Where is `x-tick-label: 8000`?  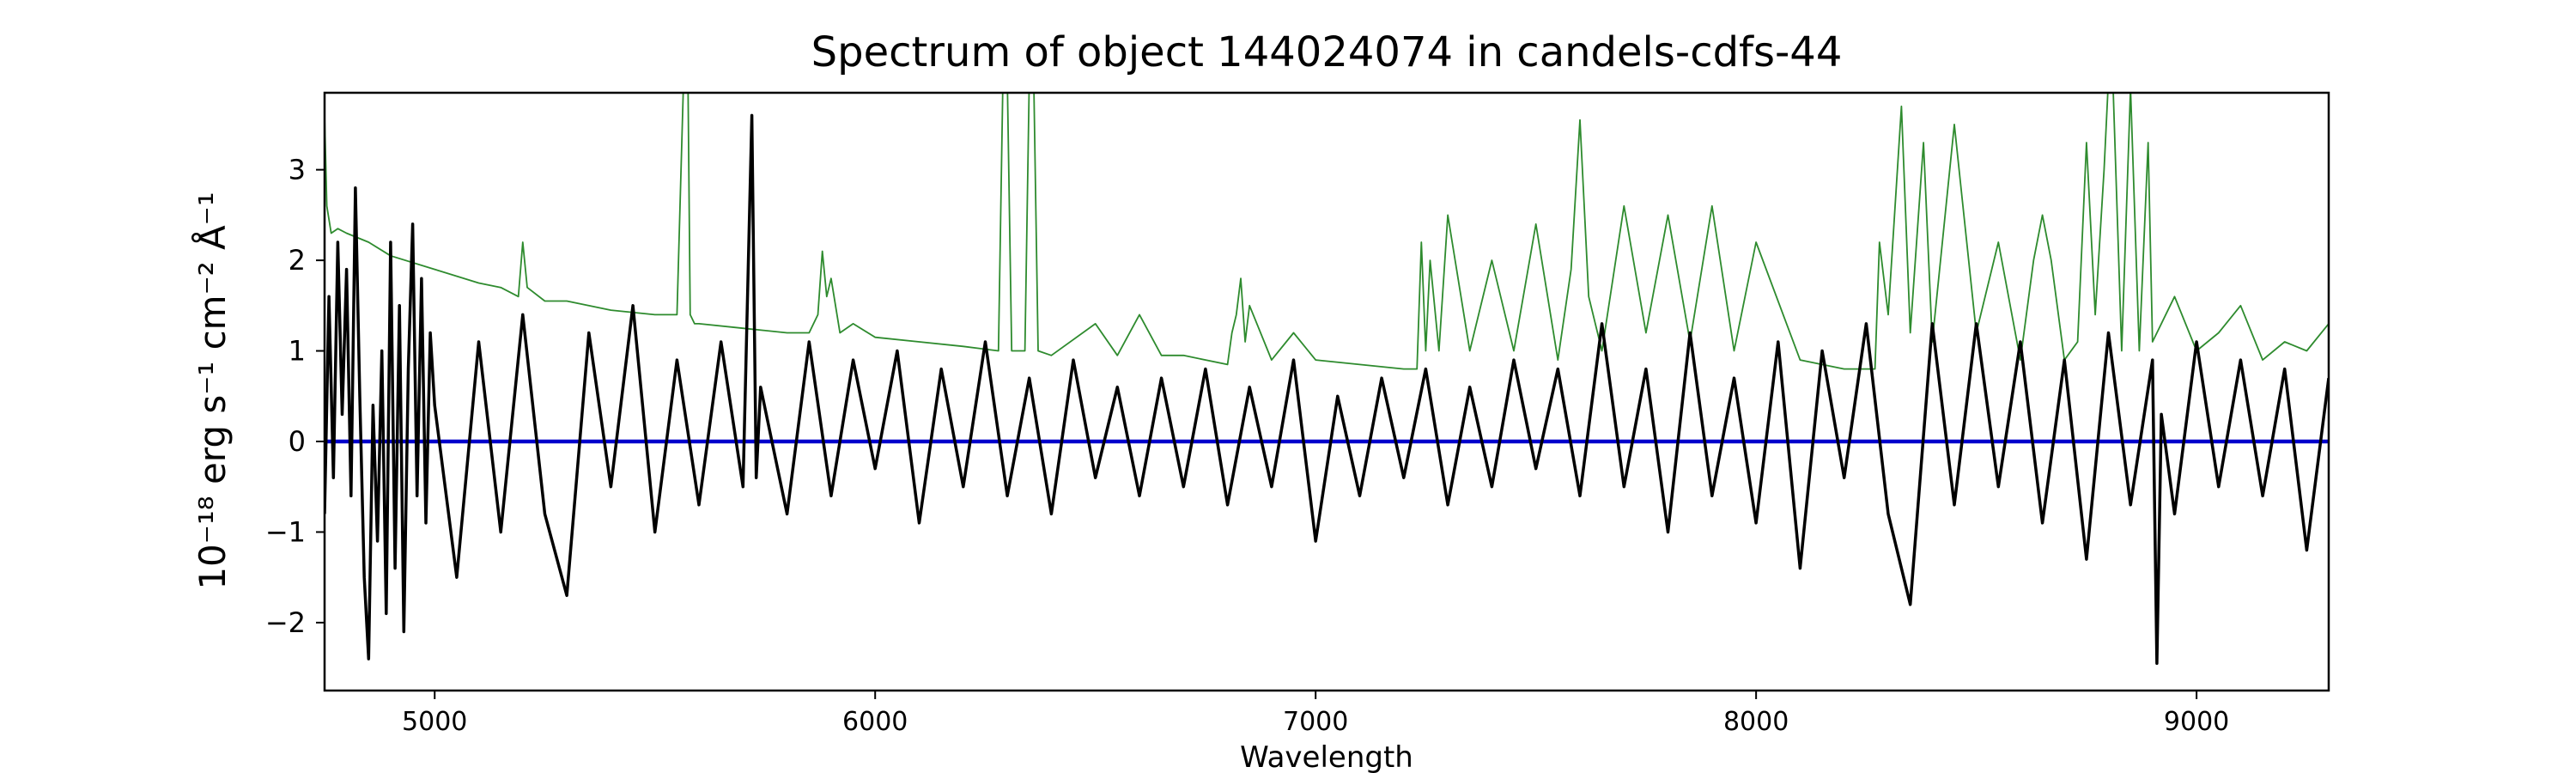
x-tick-label: 8000 is located at coordinates (1756, 722).